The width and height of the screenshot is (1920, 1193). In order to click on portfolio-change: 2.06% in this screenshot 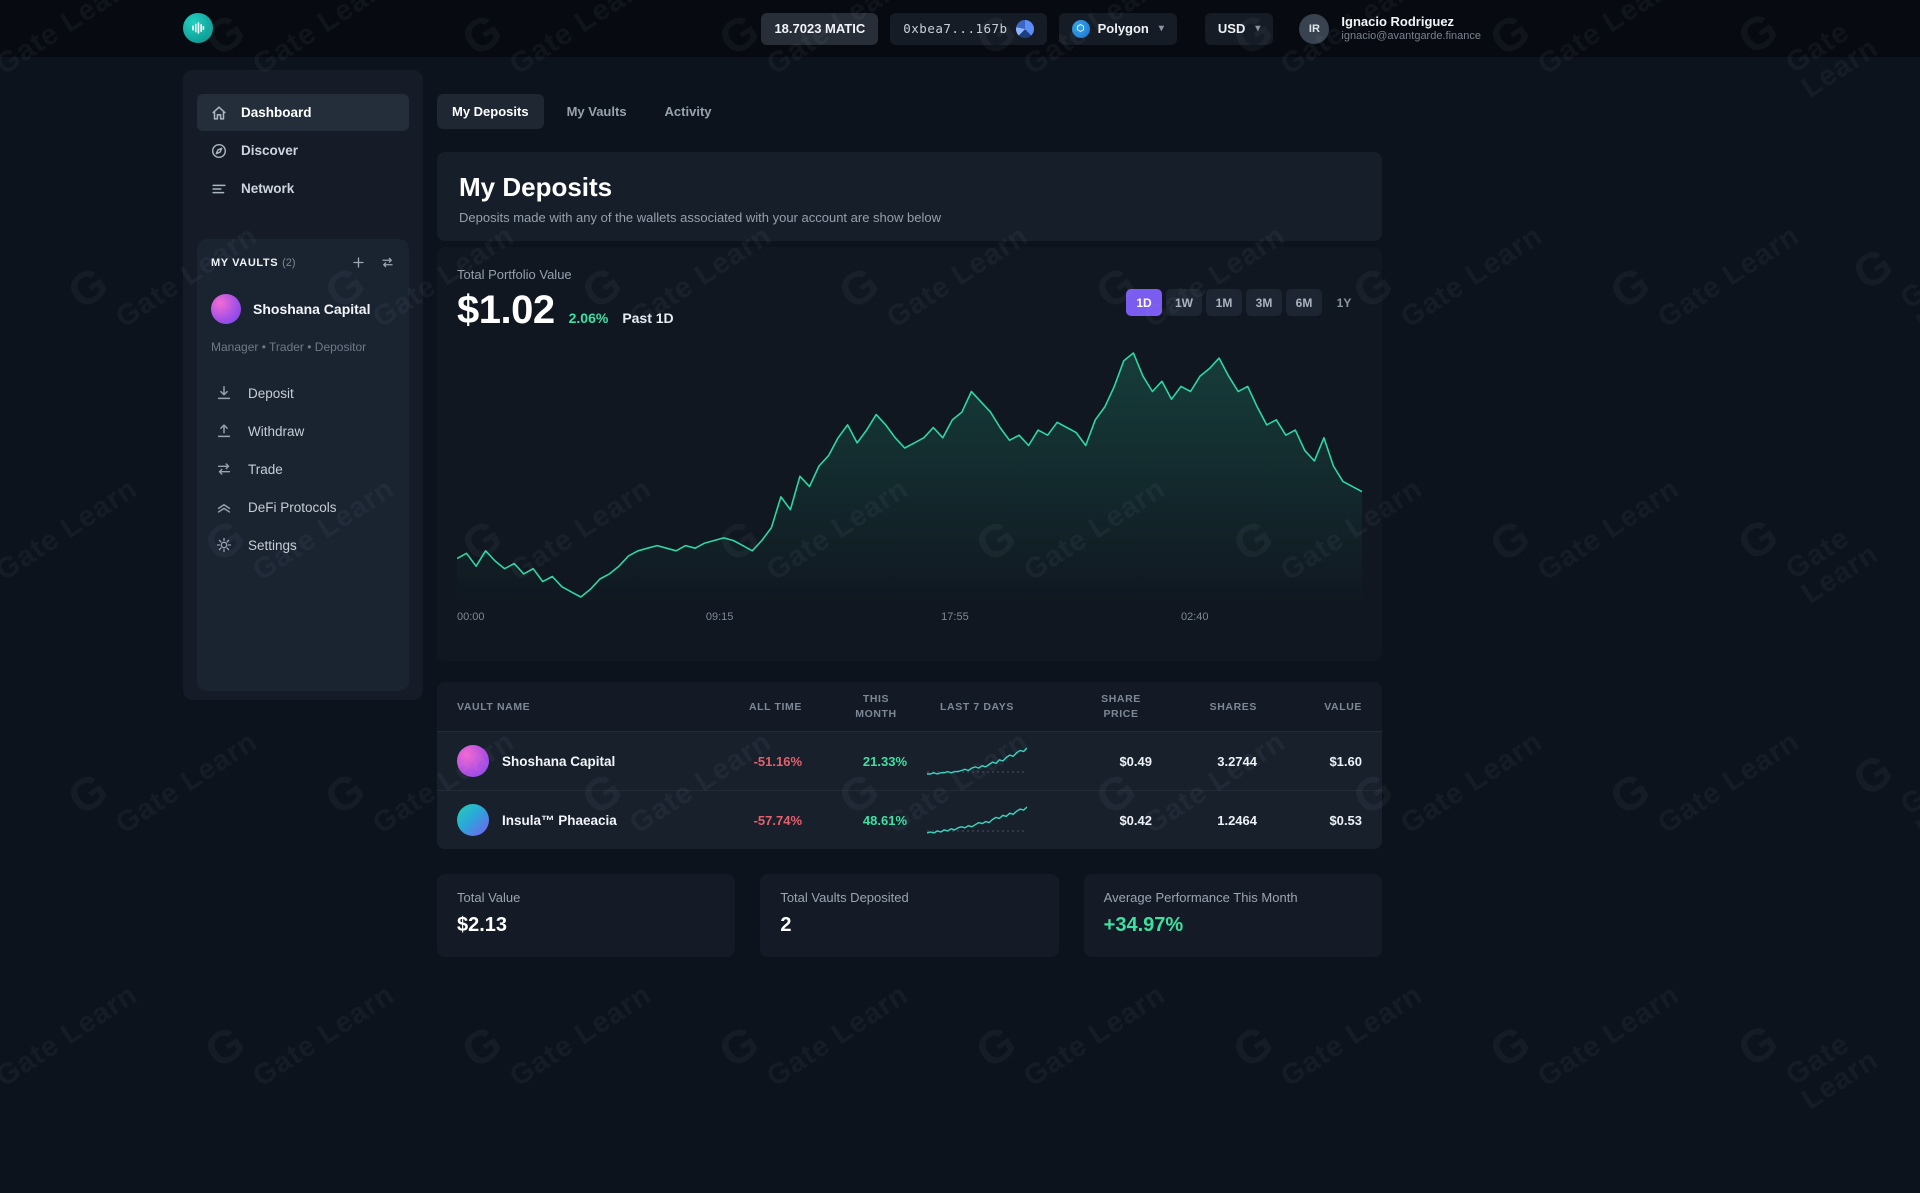, I will do `click(588, 318)`.